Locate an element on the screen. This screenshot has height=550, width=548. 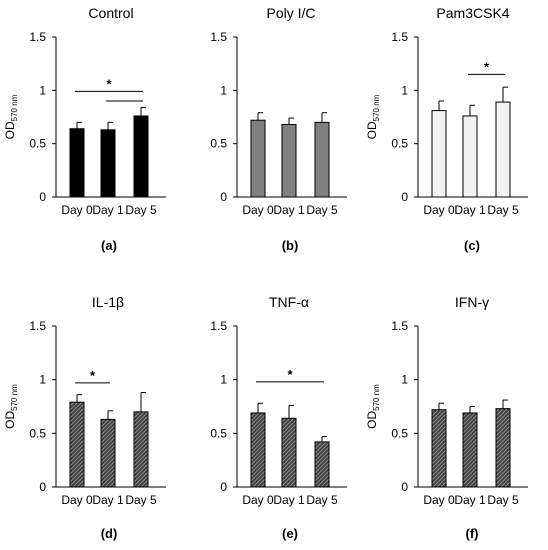
panel-label: (e) is located at coordinates (290, 533).